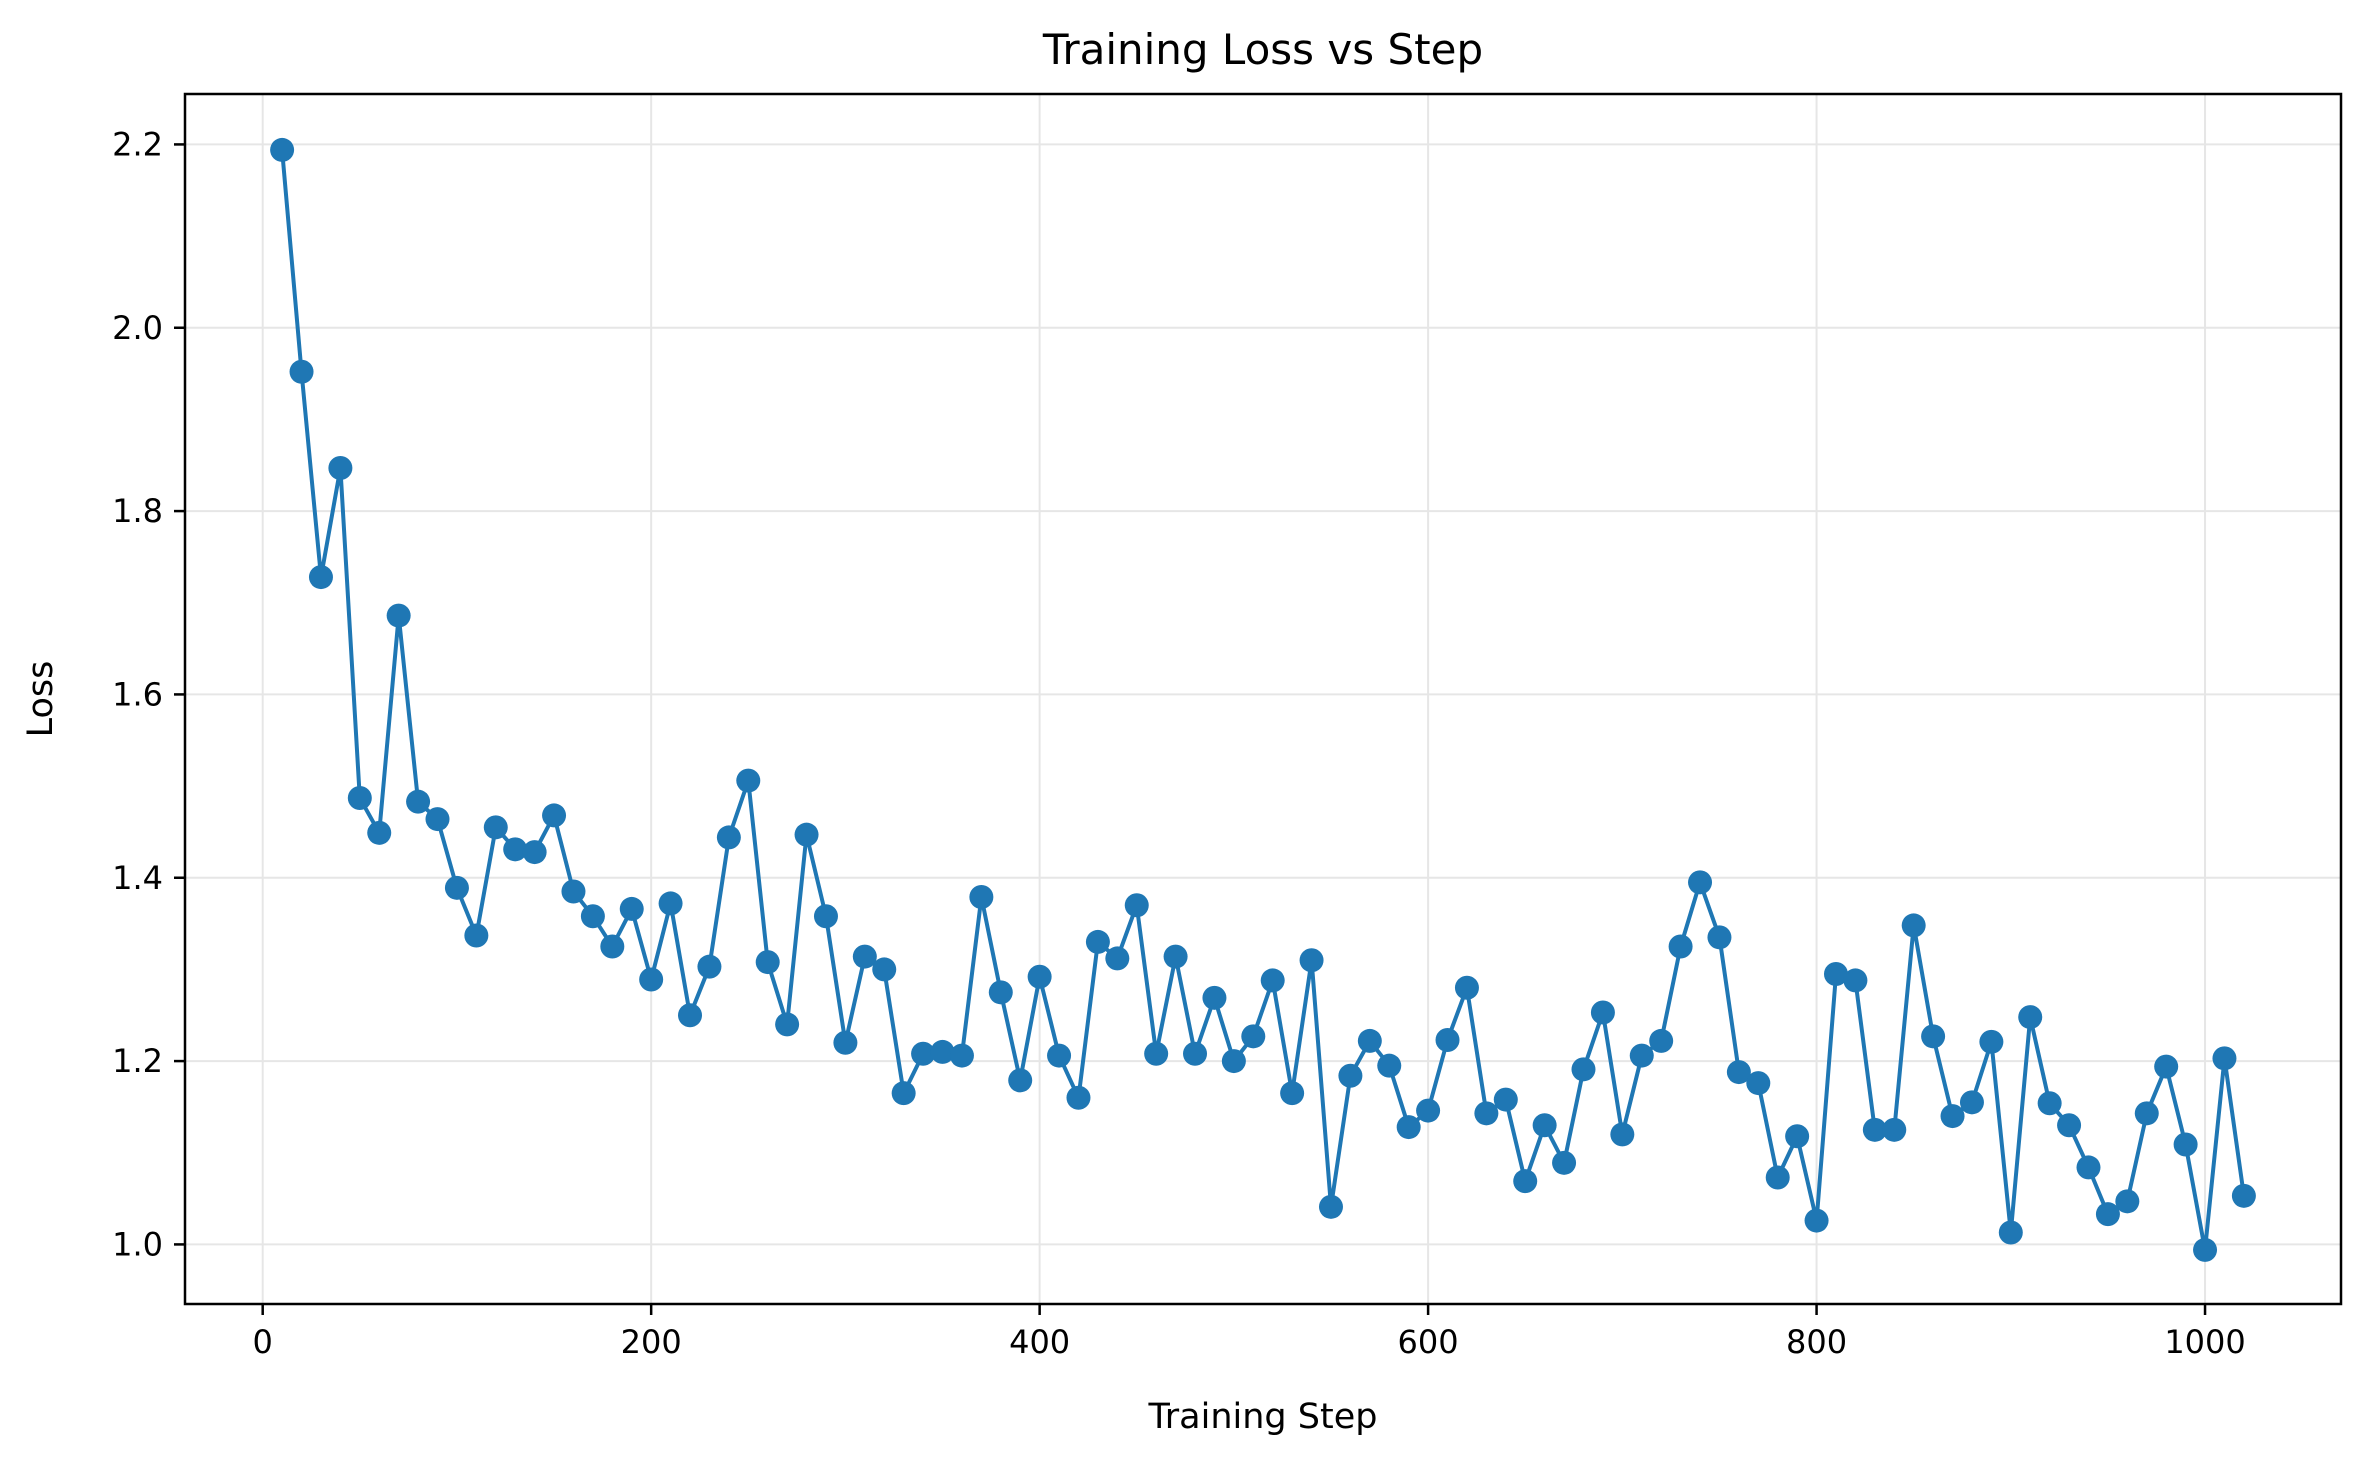 The height and width of the screenshot is (1466, 2370). Describe the element at coordinates (137, 1244) in the screenshot. I see `y-tick-label: 1.0` at that location.